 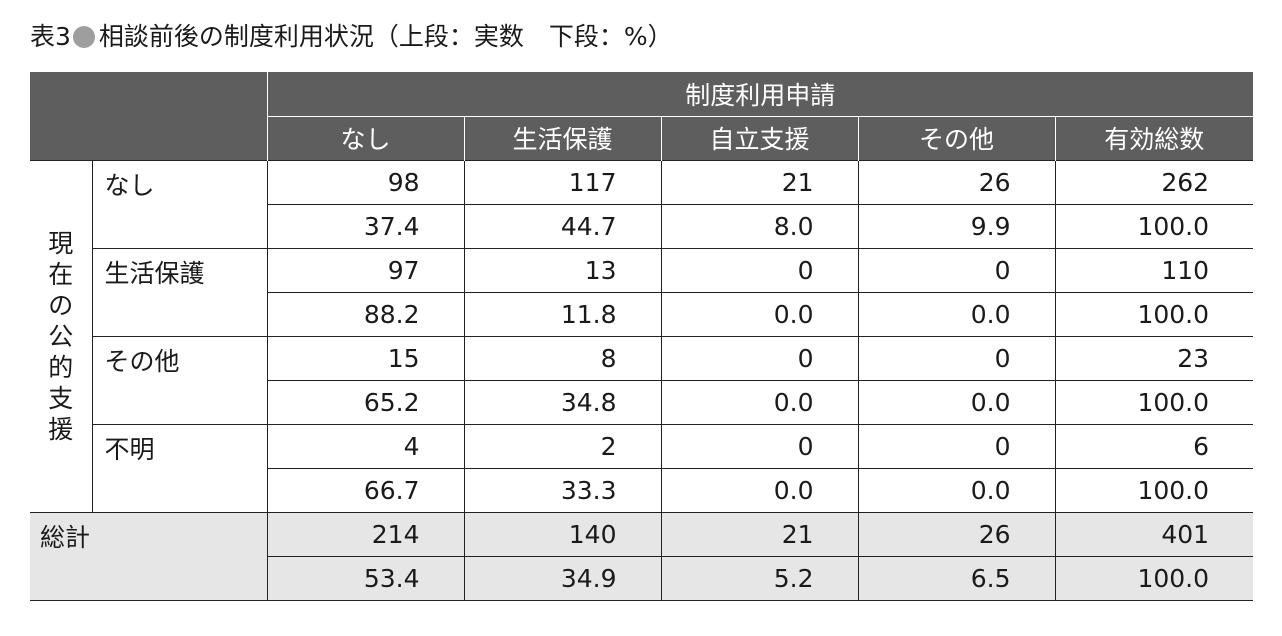 What do you see at coordinates (179, 467) in the screenshot?
I see `row-label: 不明` at bounding box center [179, 467].